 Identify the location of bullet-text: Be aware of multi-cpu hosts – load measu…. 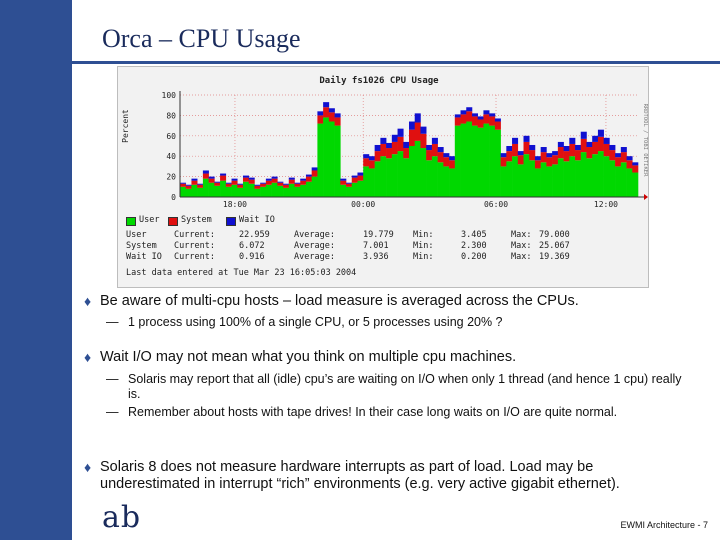
(339, 301).